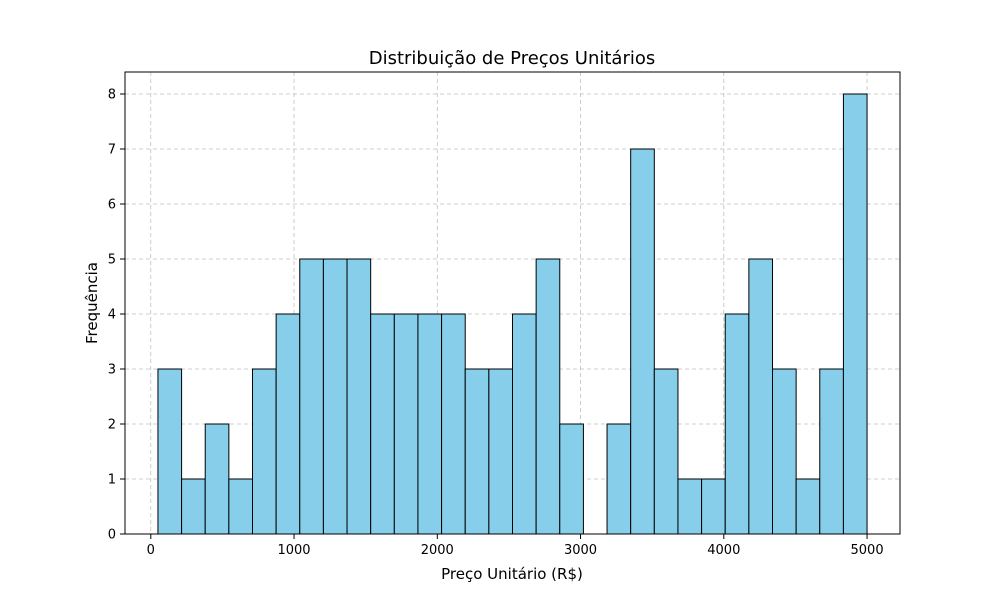 This screenshot has width=1000, height=600. What do you see at coordinates (512, 58) in the screenshot?
I see `chart-title: Distribuição de Preços Unitários` at bounding box center [512, 58].